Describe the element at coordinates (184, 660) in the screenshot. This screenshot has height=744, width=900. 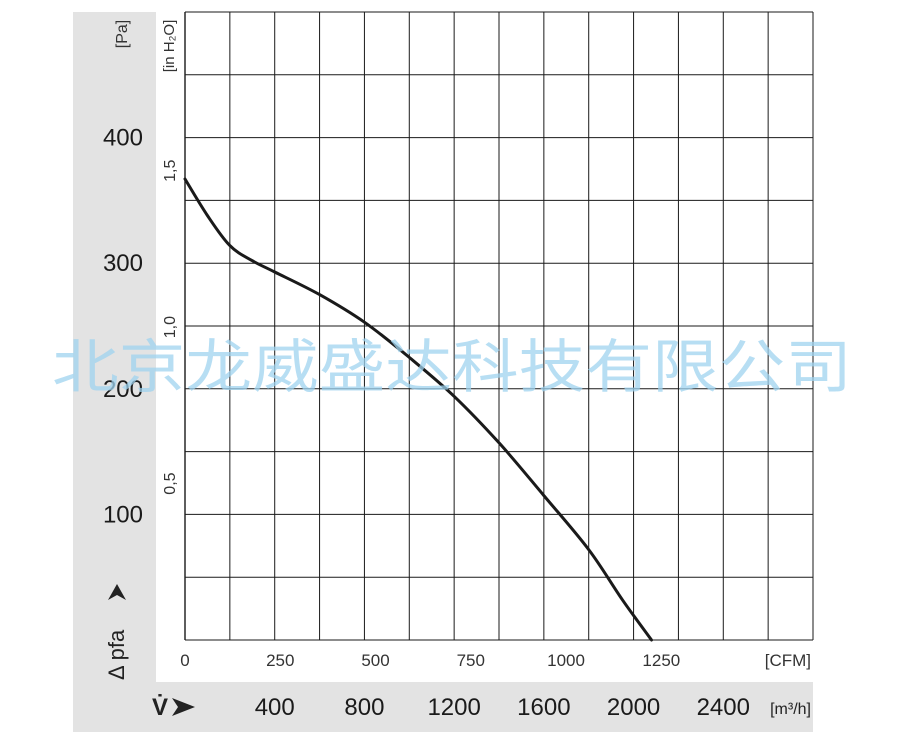
I see `cfm-tick-label: 0` at that location.